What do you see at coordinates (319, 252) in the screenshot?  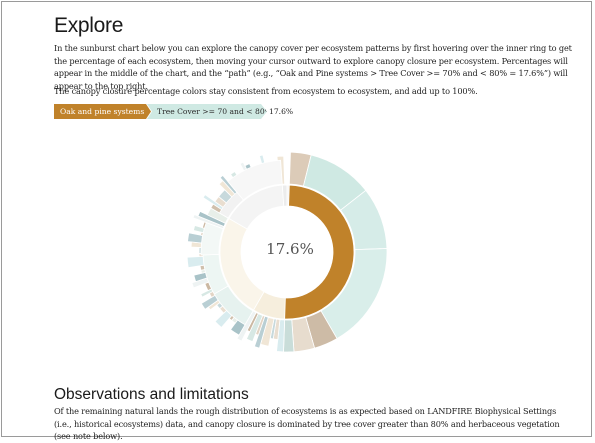 I see `oak-pine-inner-segment` at bounding box center [319, 252].